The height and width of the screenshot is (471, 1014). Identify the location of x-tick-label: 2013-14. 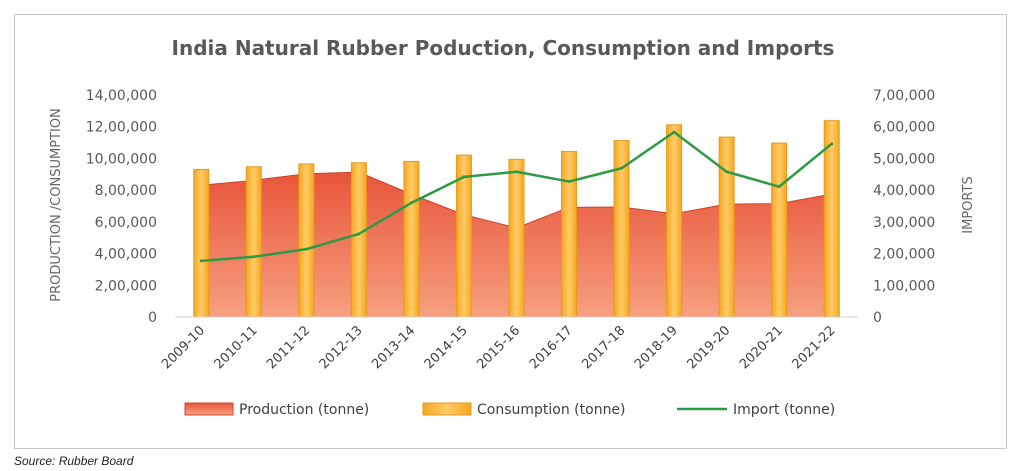
(393, 347).